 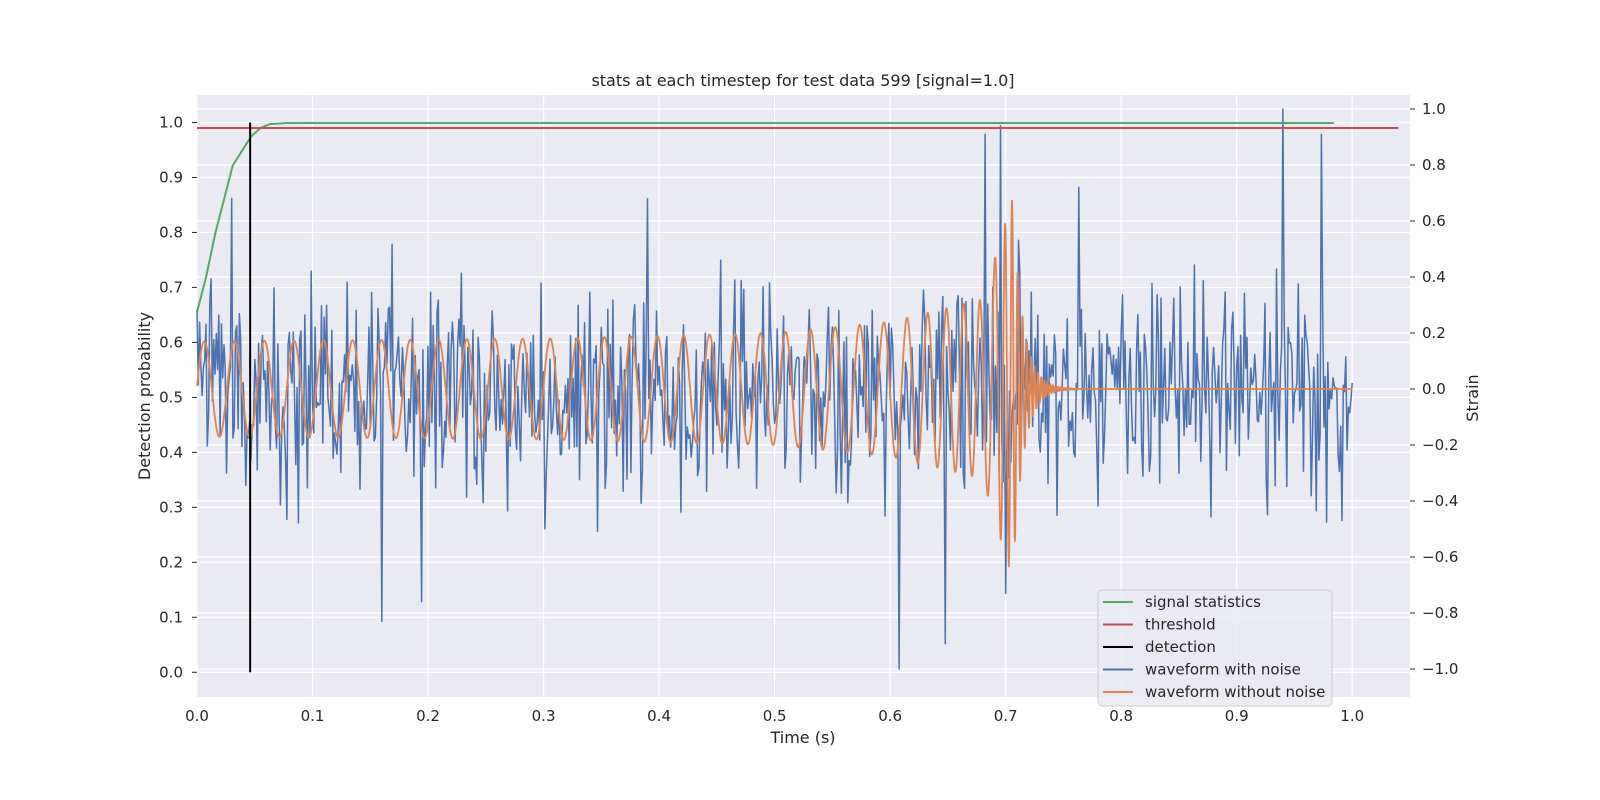 What do you see at coordinates (1180, 647) in the screenshot?
I see `legend-label: detection` at bounding box center [1180, 647].